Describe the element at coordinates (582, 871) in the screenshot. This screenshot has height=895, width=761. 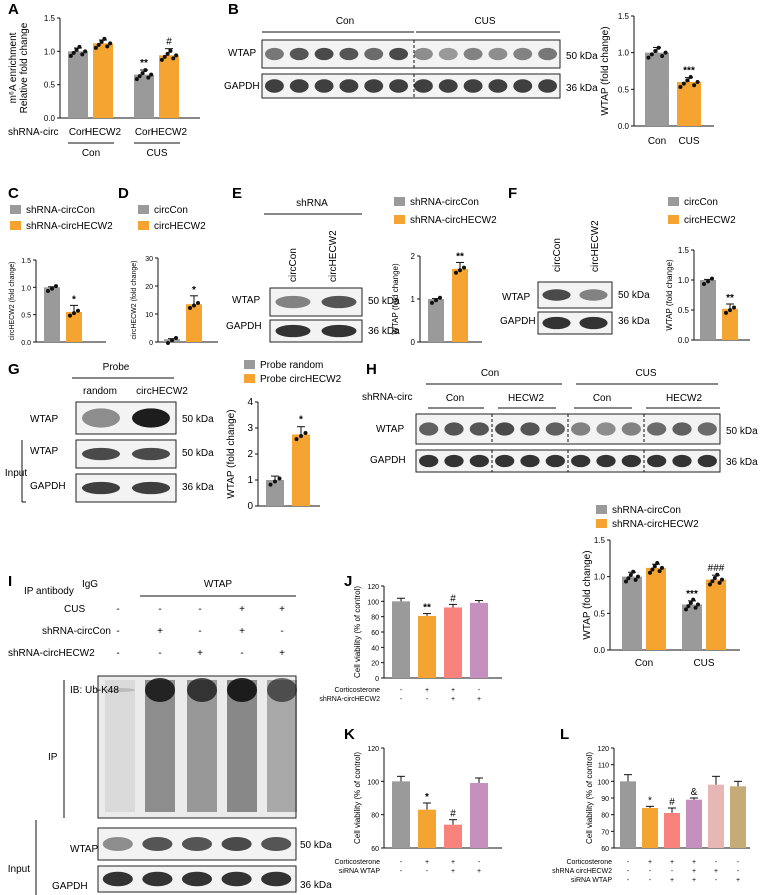
I see `treatment-label: shRNA circHECW2` at that location.